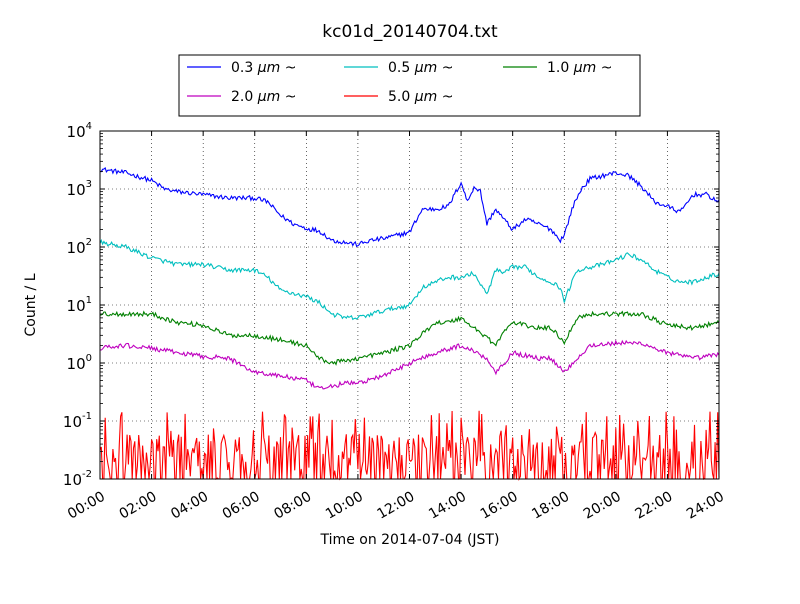 This screenshot has height=604, width=800. Describe the element at coordinates (410, 32) in the screenshot. I see `chart-title: kc01d_20140704.txt` at that location.